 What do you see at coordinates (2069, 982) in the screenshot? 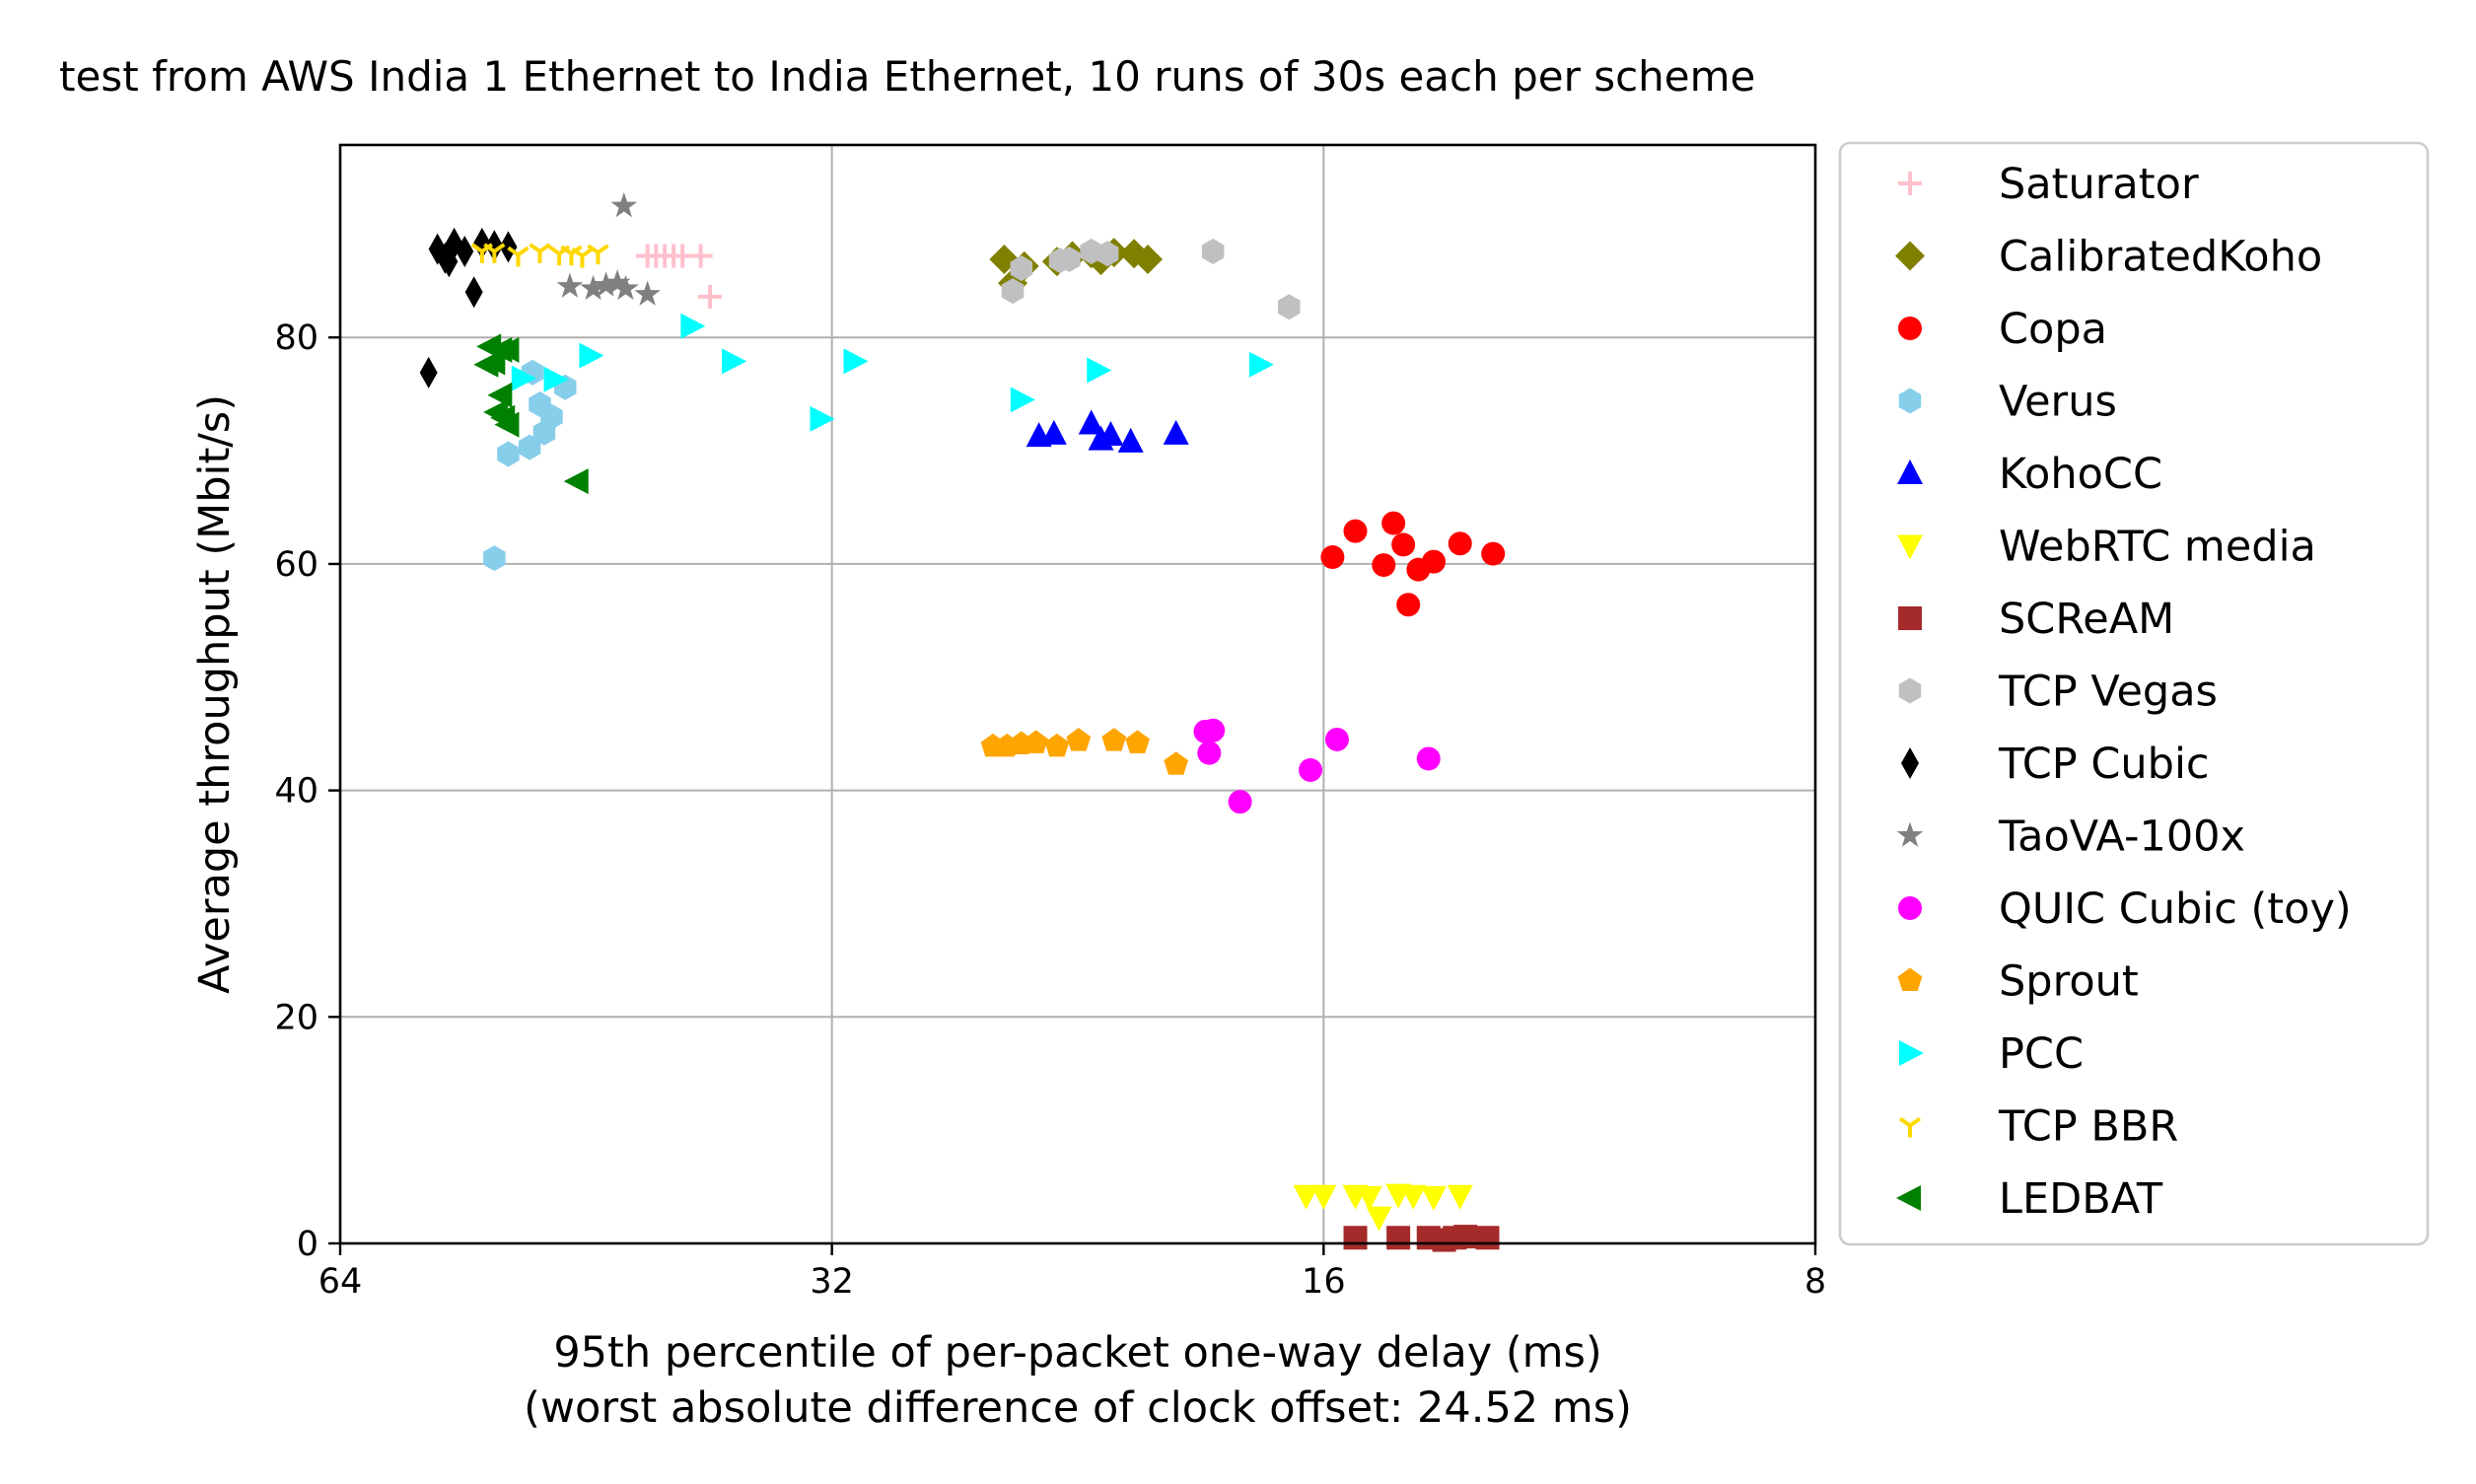
I see `legend-label: Sprout` at bounding box center [2069, 982].